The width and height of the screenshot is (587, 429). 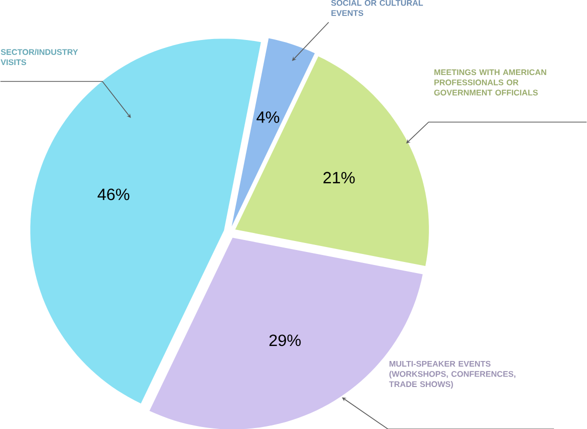 What do you see at coordinates (377, 8) in the screenshot?
I see `slice-label: SOCIAL OR CULTURAL EVENTS` at bounding box center [377, 8].